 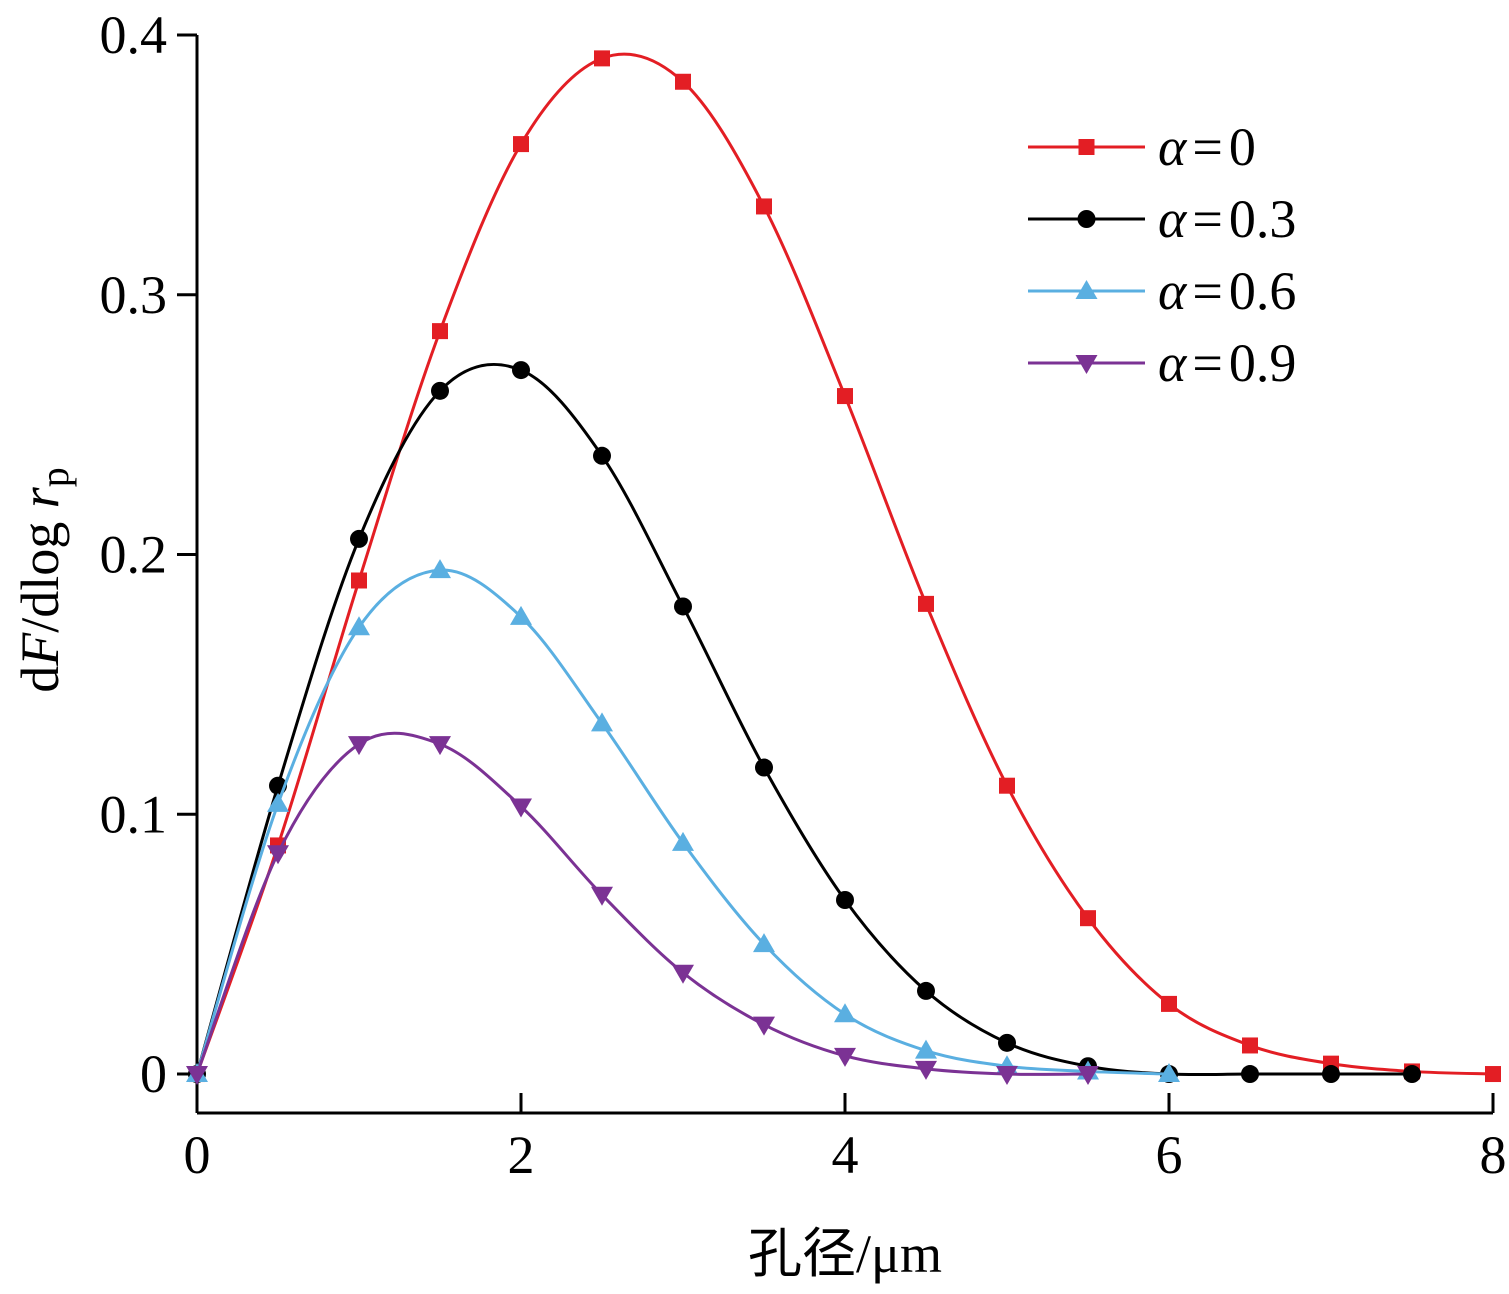 I want to click on x-tick-label: 2, so click(x=521, y=1155).